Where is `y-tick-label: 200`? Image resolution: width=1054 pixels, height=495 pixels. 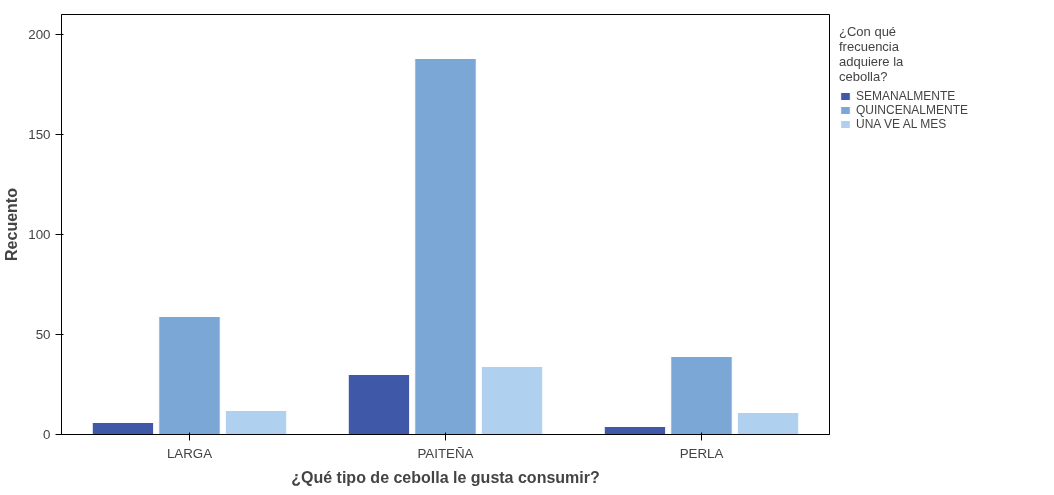
y-tick-label: 200 is located at coordinates (39, 34).